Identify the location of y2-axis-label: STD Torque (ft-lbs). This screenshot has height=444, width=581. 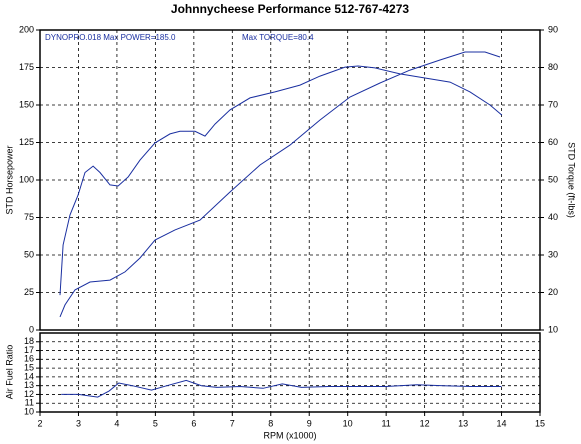
(572, 180).